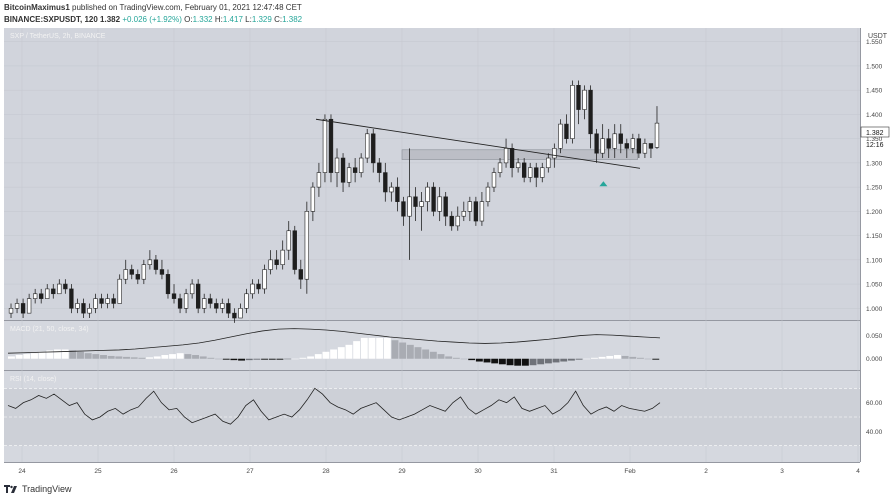  I want to click on time-tick-label: 24, so click(22, 471).